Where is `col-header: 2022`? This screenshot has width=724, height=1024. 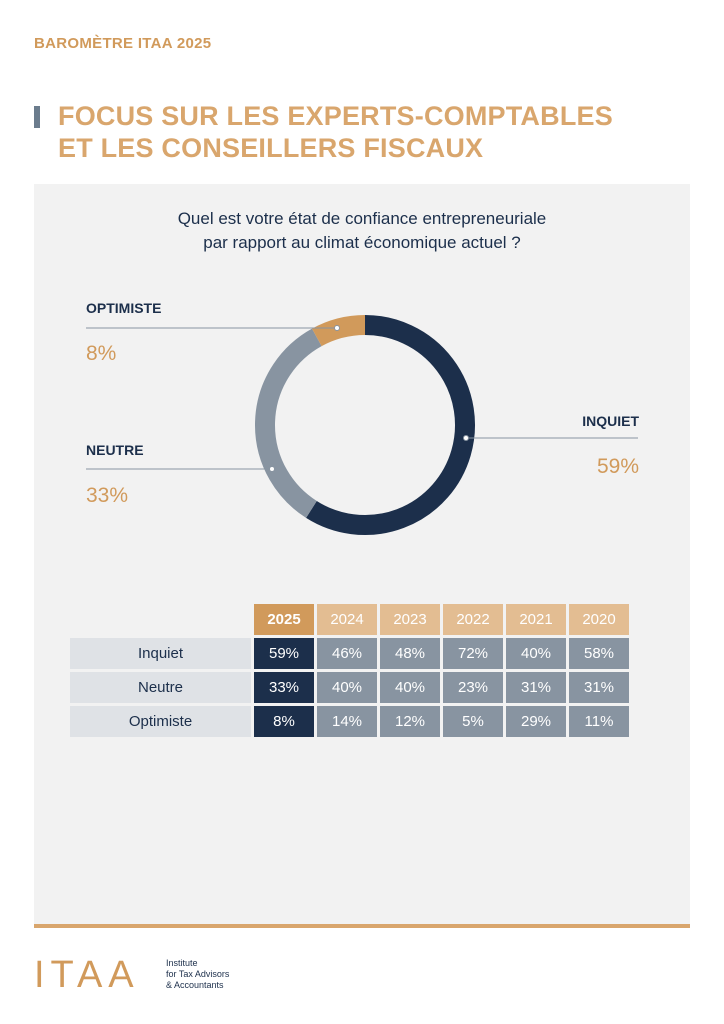
col-header: 2022 is located at coordinates (473, 619).